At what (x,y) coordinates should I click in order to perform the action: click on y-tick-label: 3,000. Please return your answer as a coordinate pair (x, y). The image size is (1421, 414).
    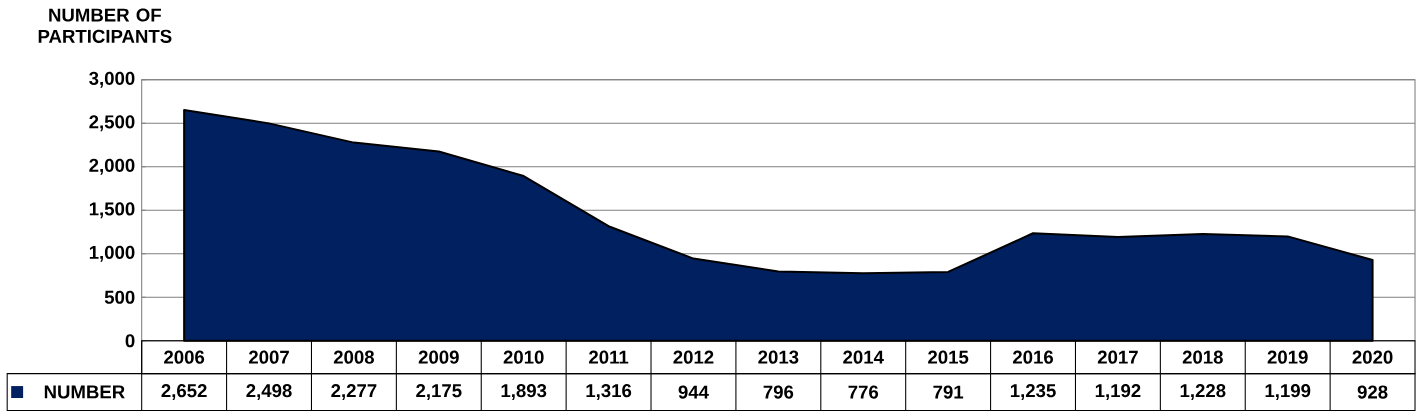
    Looking at the image, I should click on (112, 79).